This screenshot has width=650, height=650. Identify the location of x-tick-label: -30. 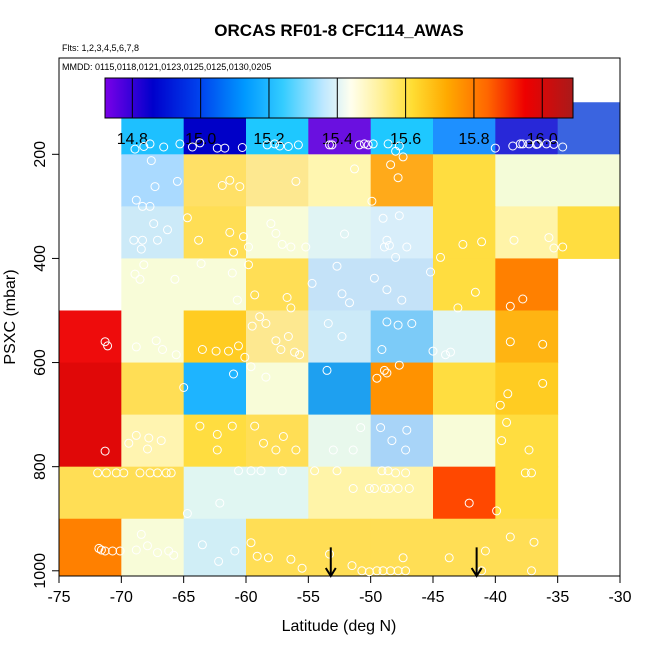
(619, 597).